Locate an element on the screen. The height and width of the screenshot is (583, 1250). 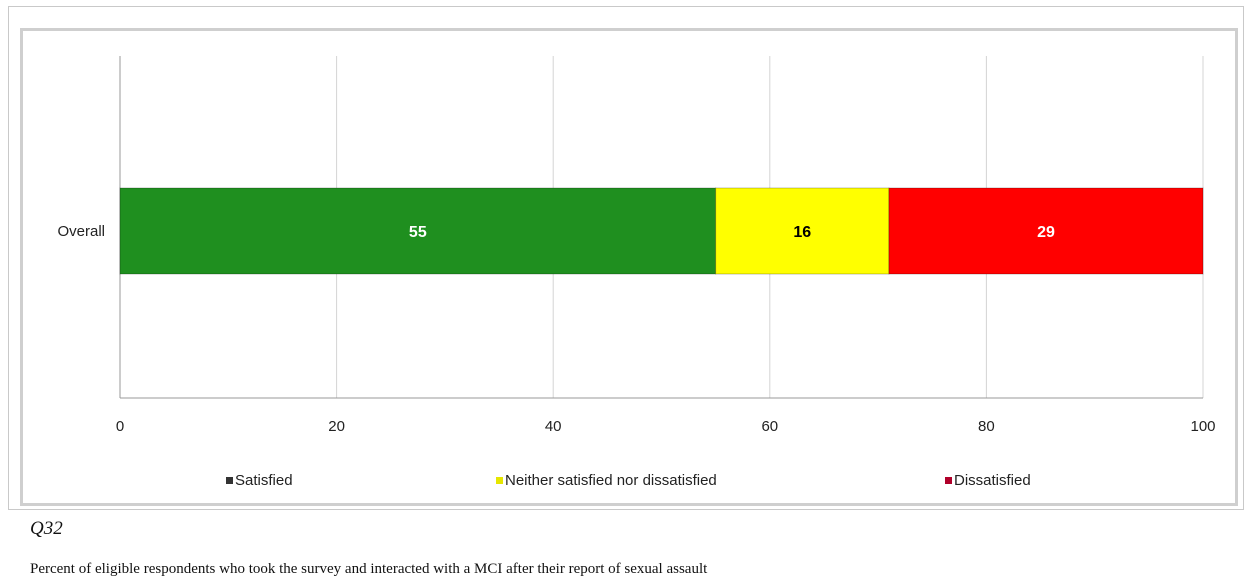
data-label-2: 29 is located at coordinates (1046, 232).